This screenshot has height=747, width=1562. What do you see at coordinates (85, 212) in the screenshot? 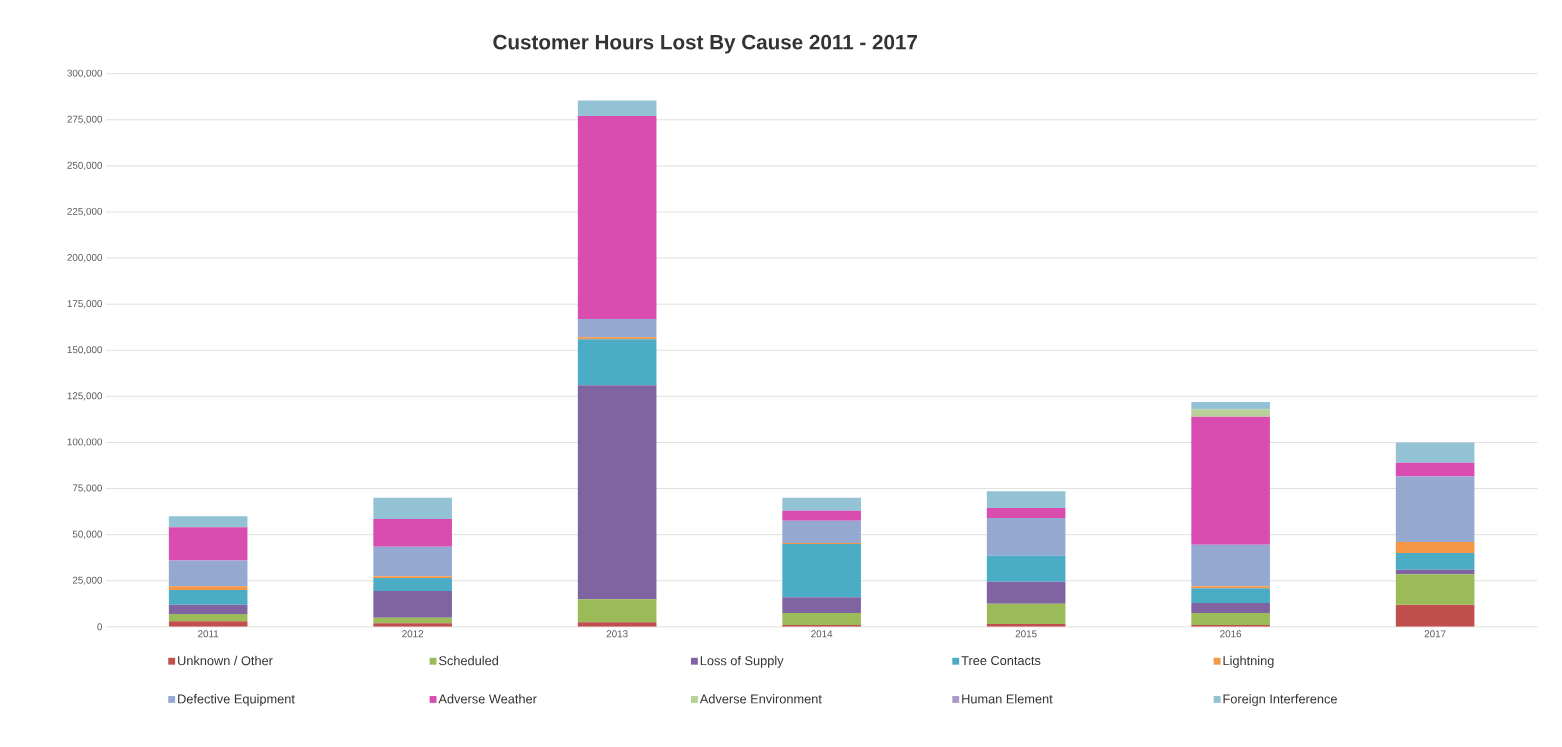
I see `y-tick-label: 225,000` at bounding box center [85, 212].